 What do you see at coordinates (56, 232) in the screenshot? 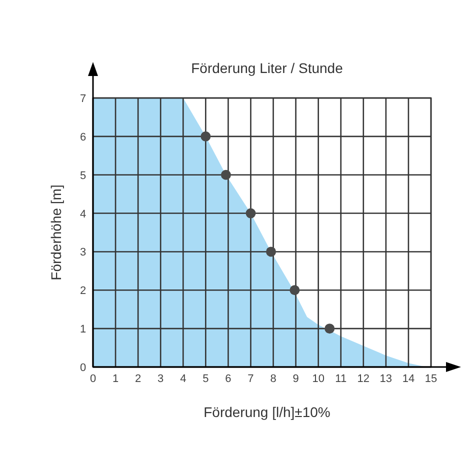
I see `y-axis-title: Förderhöhe [m]` at bounding box center [56, 232].